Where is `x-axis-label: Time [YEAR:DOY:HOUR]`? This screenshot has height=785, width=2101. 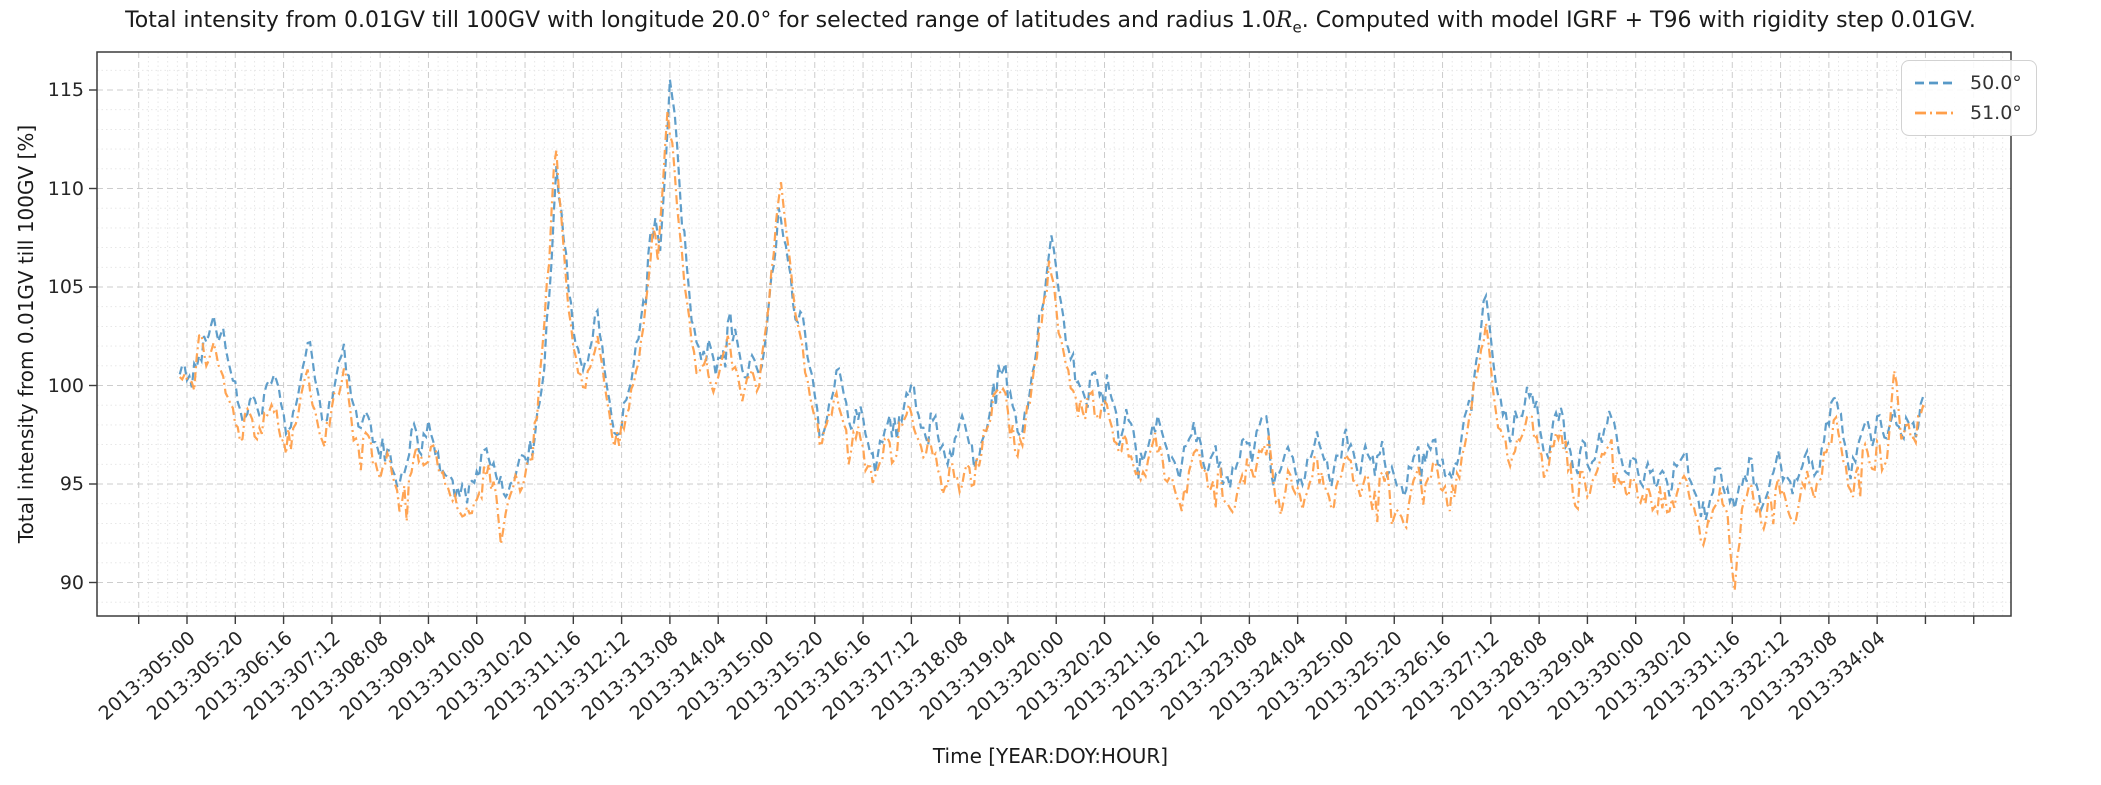
x-axis-label: Time [YEAR:DOY:HOUR] is located at coordinates (1050, 756).